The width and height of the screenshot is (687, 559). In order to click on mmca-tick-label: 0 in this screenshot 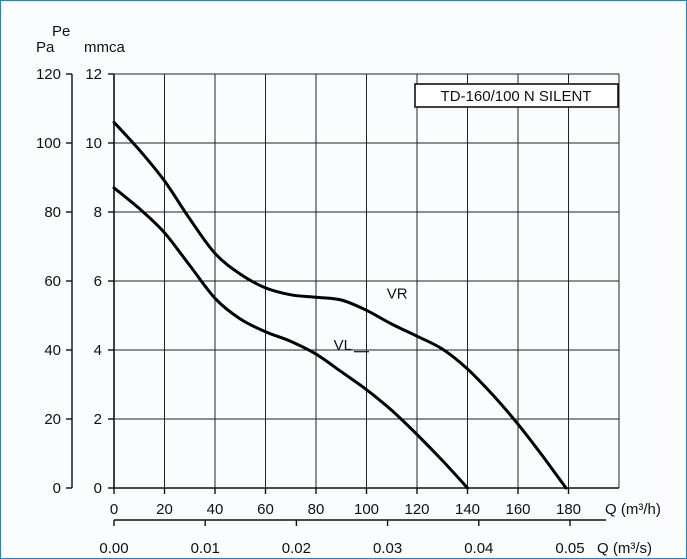, I will do `click(98, 488)`.